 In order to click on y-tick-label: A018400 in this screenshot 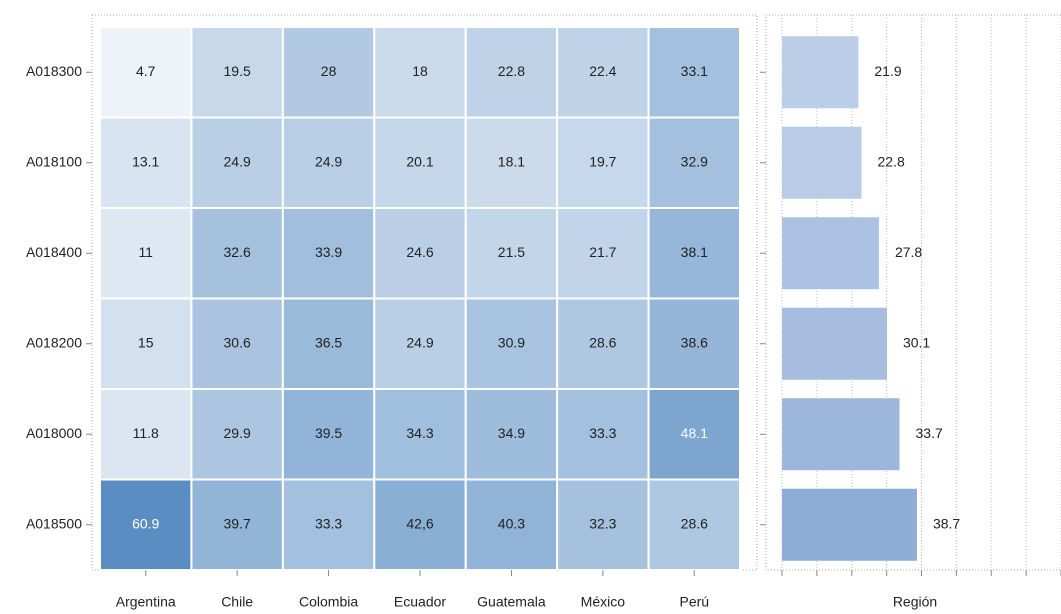, I will do `click(54, 252)`.